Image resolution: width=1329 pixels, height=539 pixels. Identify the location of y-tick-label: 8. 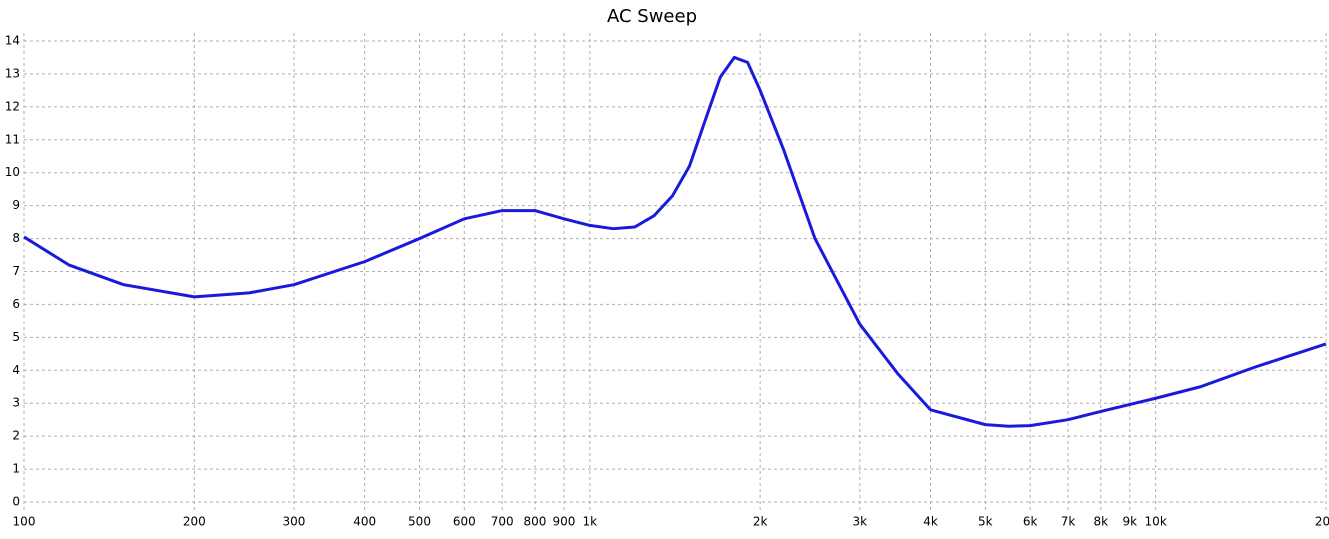
(16, 238).